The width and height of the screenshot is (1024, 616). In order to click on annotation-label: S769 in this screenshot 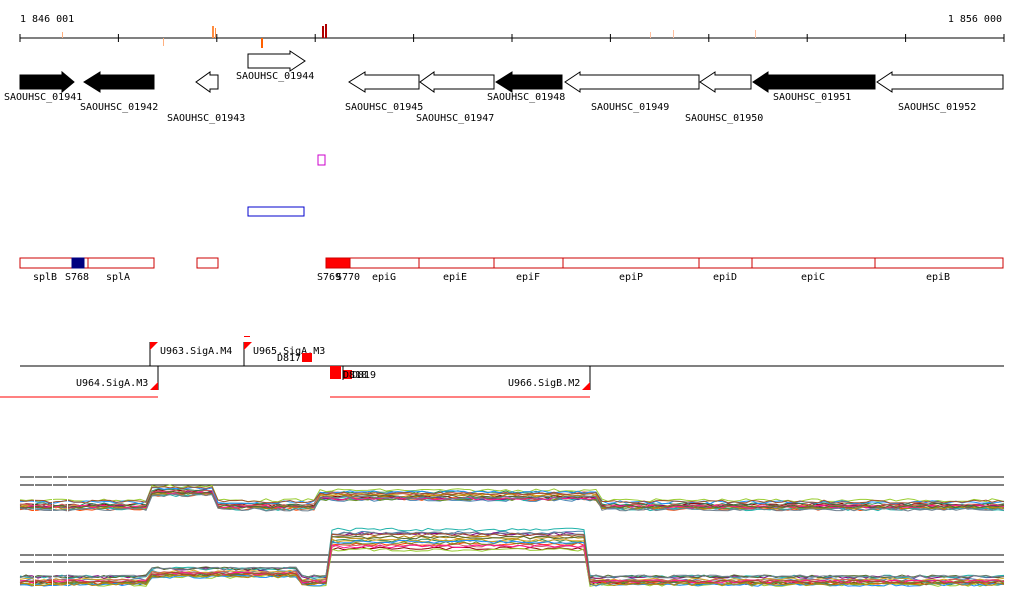, I will do `click(329, 277)`.